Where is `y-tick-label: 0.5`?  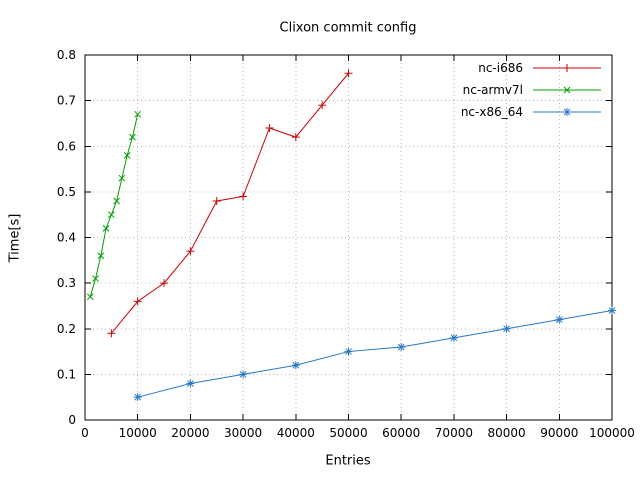
y-tick-label: 0.5 is located at coordinates (66, 192).